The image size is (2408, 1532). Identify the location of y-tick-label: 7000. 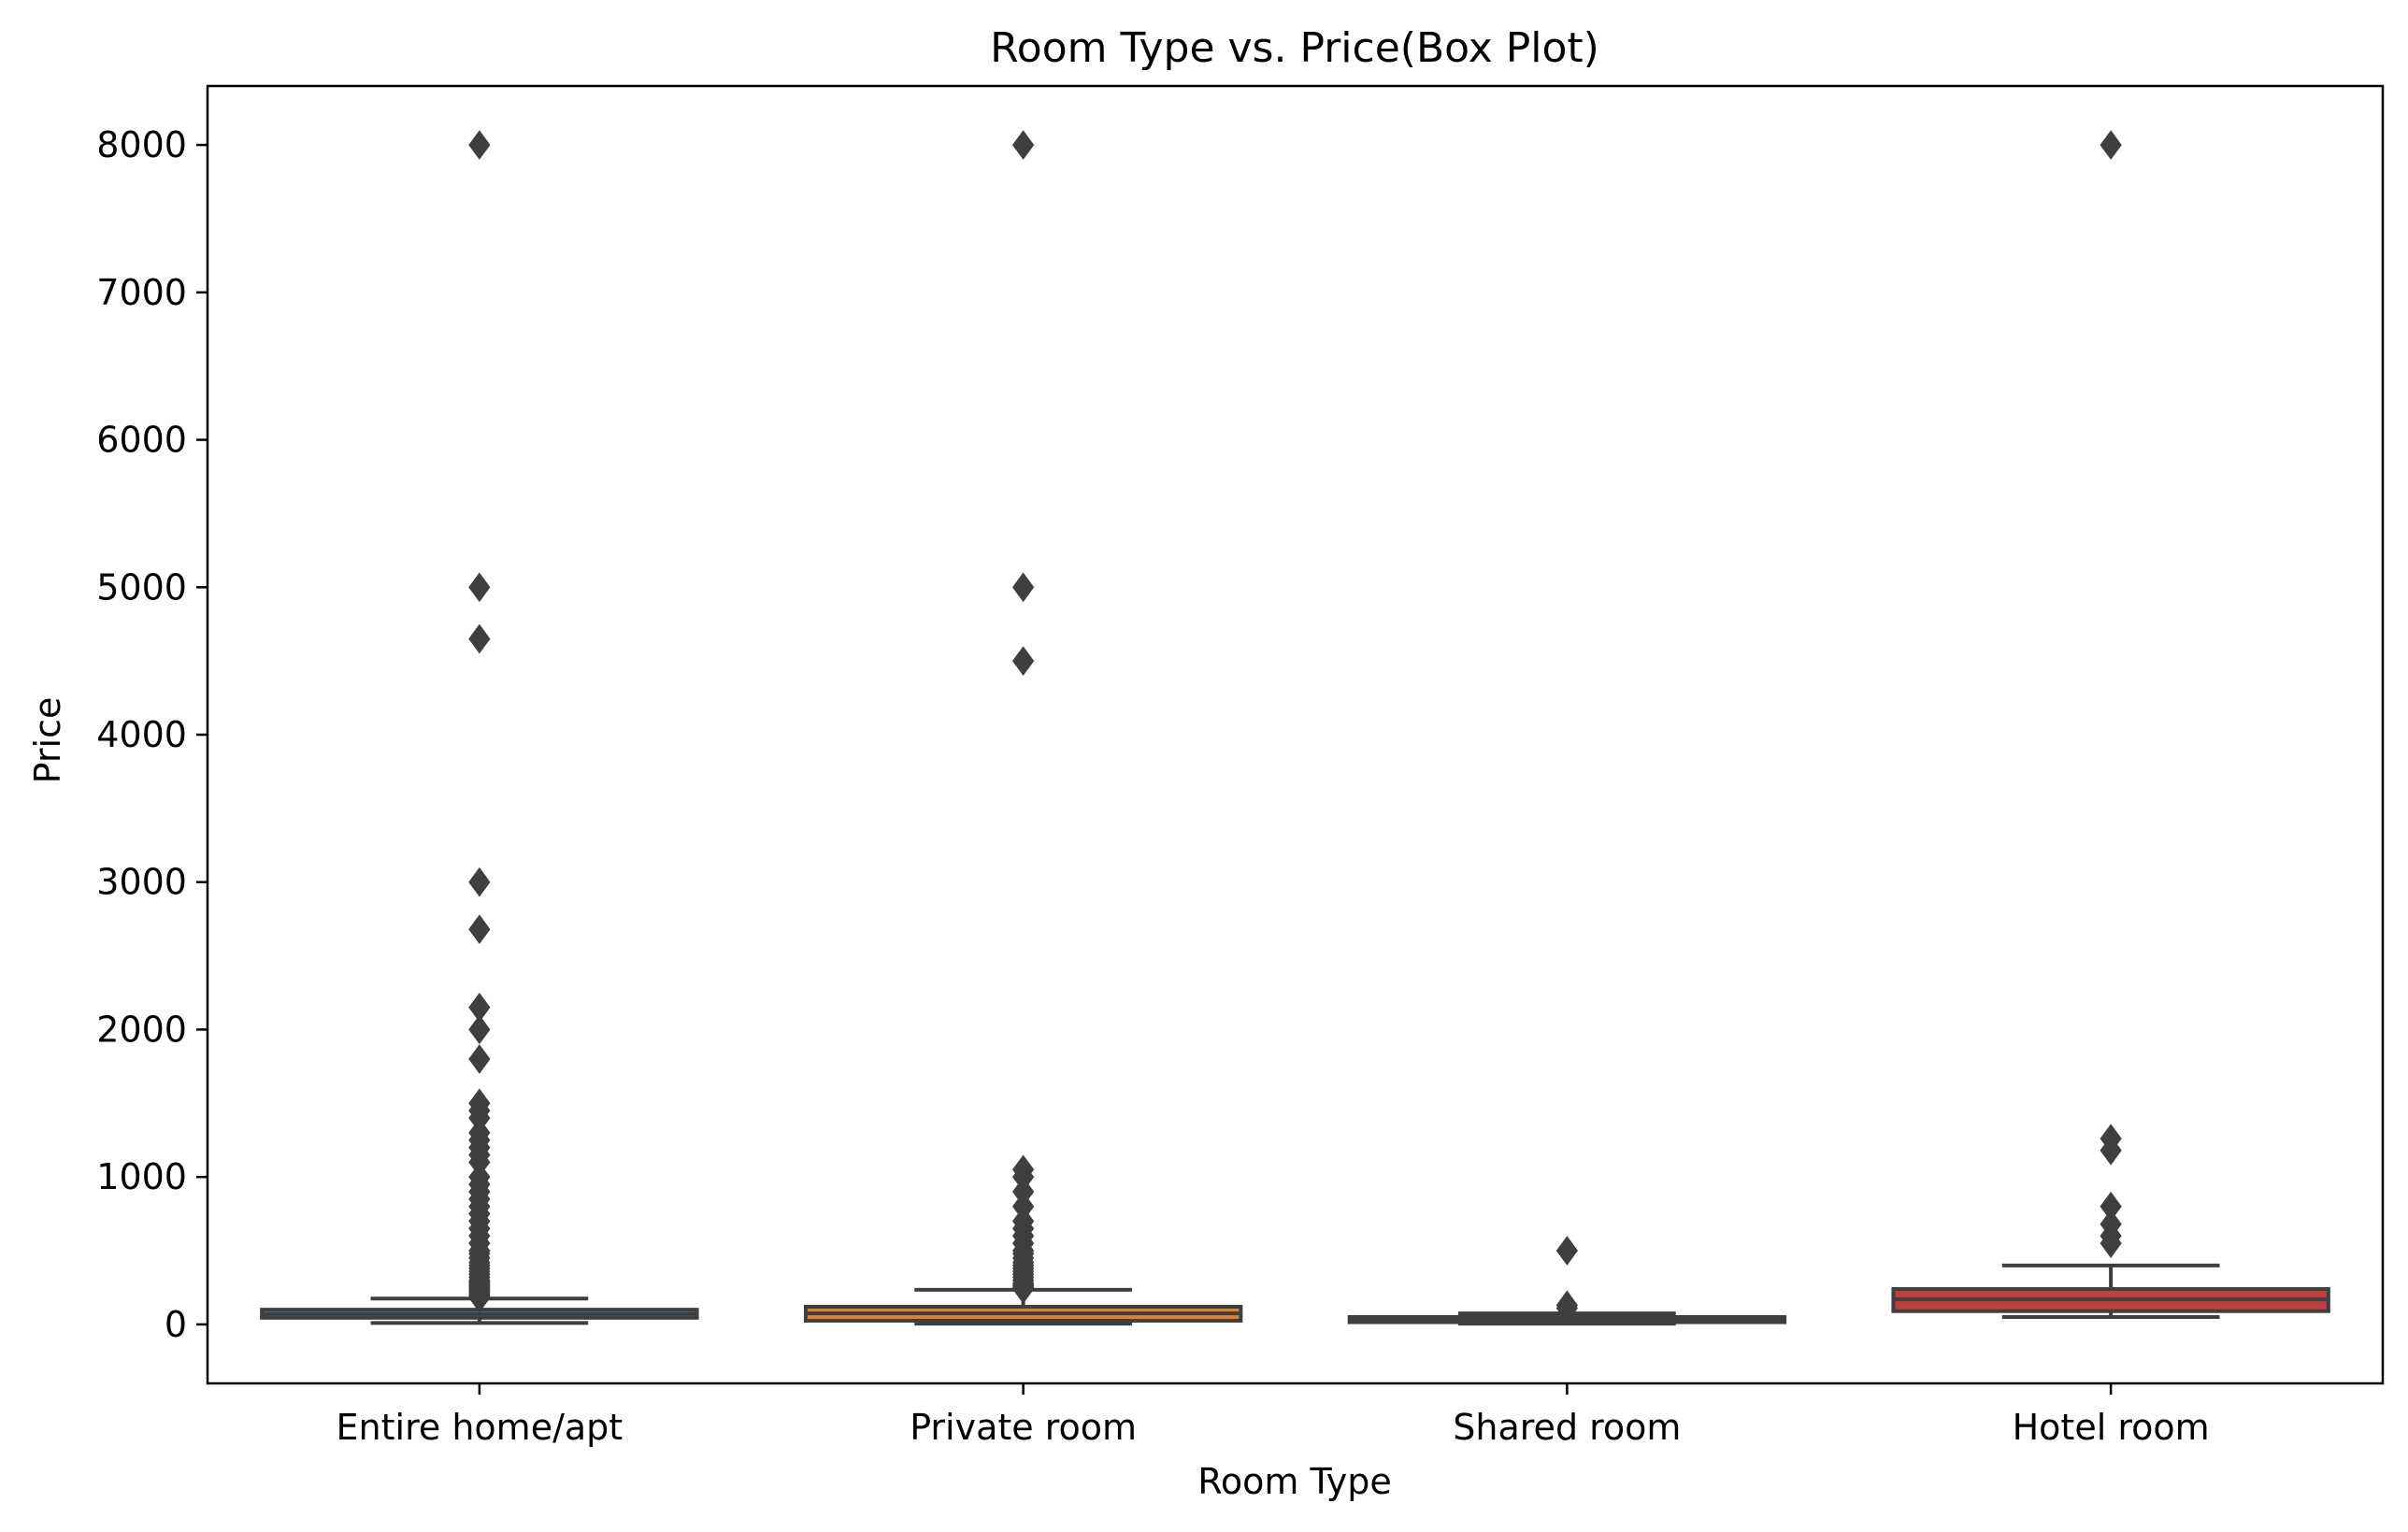
(141, 292).